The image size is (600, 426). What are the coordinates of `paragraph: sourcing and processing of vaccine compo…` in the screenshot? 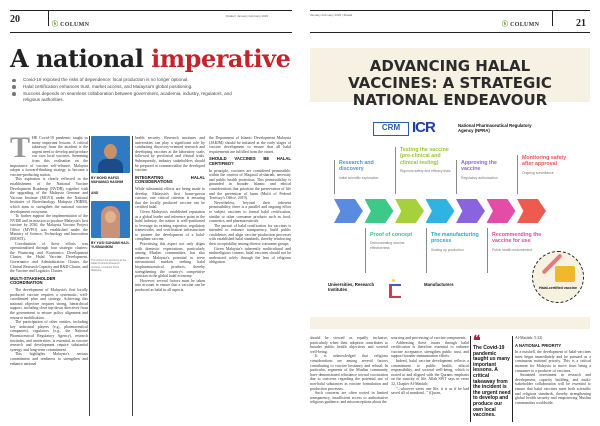 It's located at (429, 338).